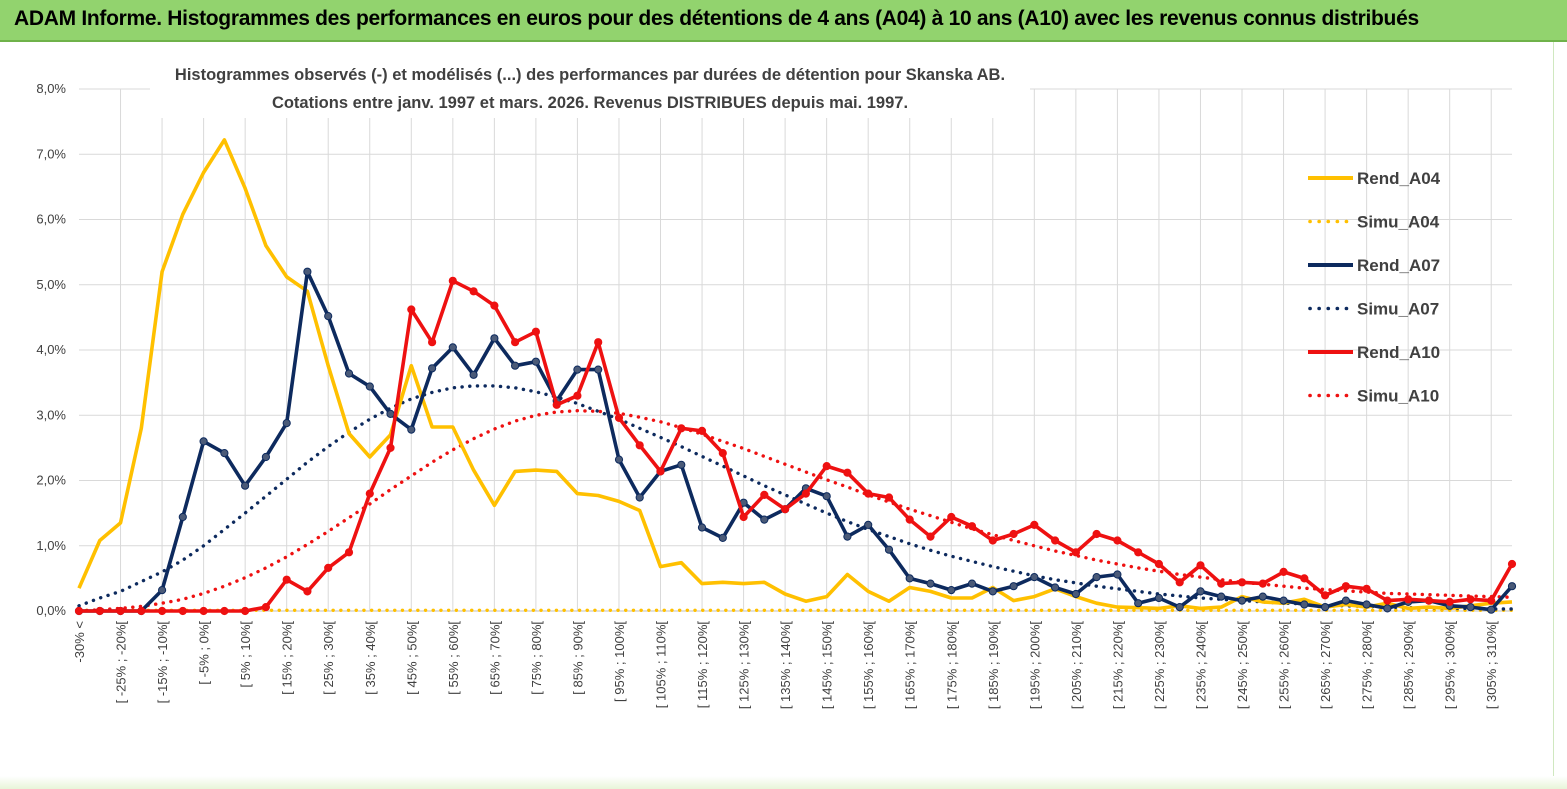 Image resolution: width=1567 pixels, height=789 pixels. What do you see at coordinates (1398, 222) in the screenshot?
I see `legend-label: Simu_A04` at bounding box center [1398, 222].